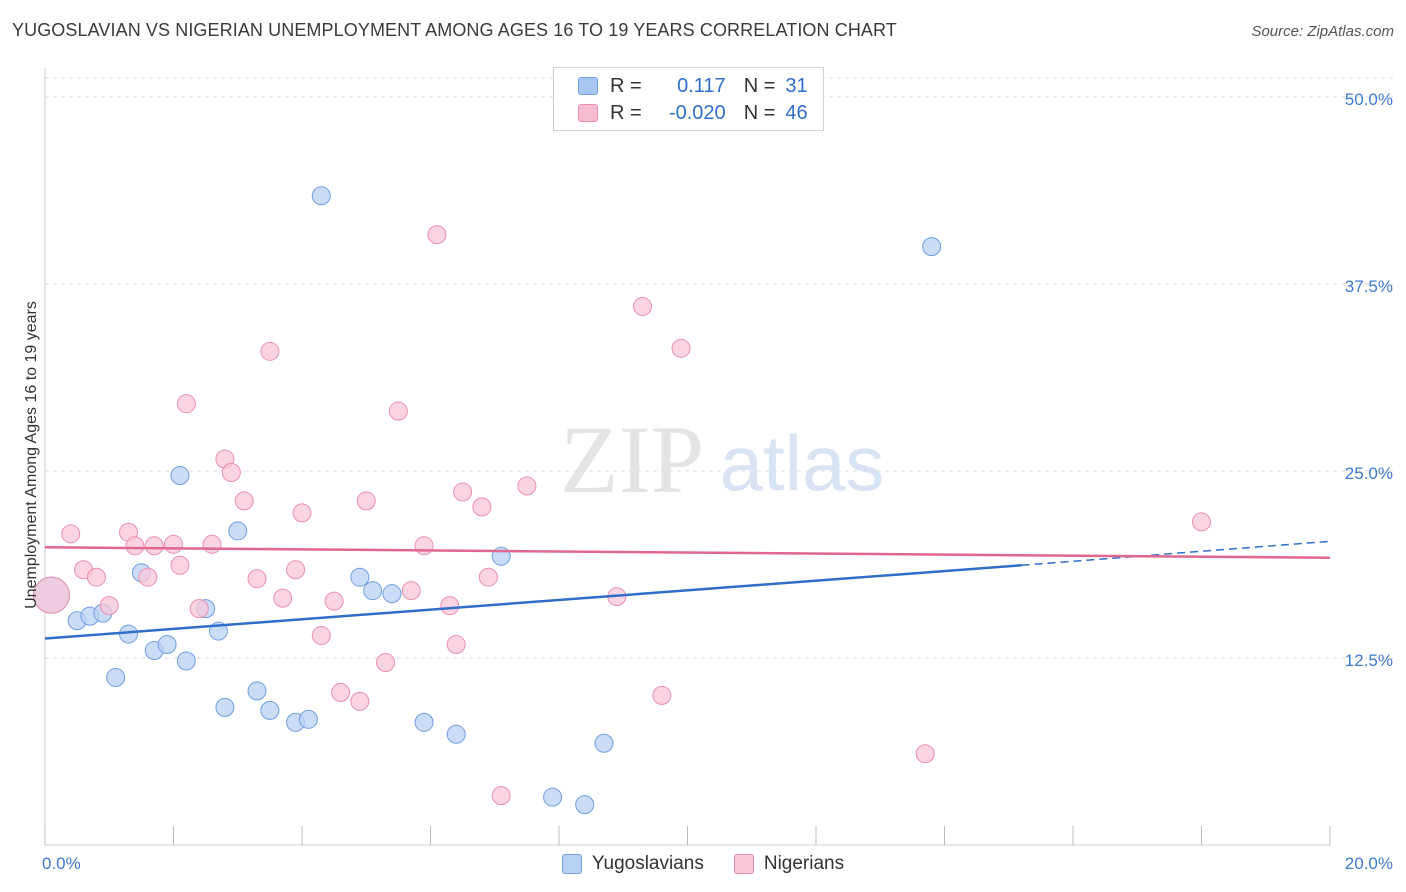 The width and height of the screenshot is (1406, 892). I want to click on legend-swatch-nigerians, so click(588, 113).